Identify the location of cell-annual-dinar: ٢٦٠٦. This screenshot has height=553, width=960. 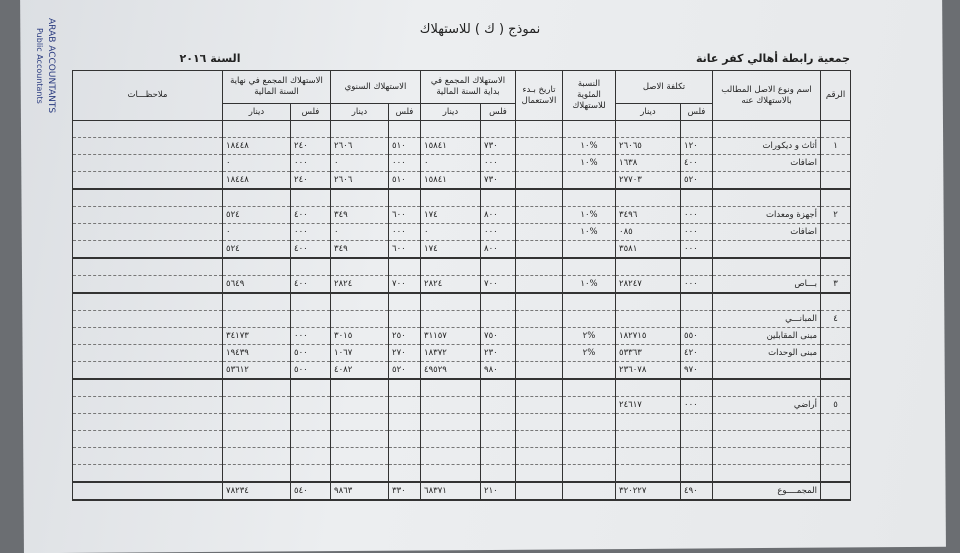
(359, 146).